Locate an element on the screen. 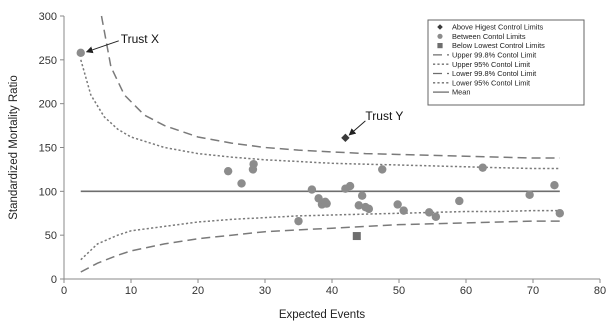 This screenshot has width=608, height=324. annotation-trust-y: Trust Y is located at coordinates (384, 116).